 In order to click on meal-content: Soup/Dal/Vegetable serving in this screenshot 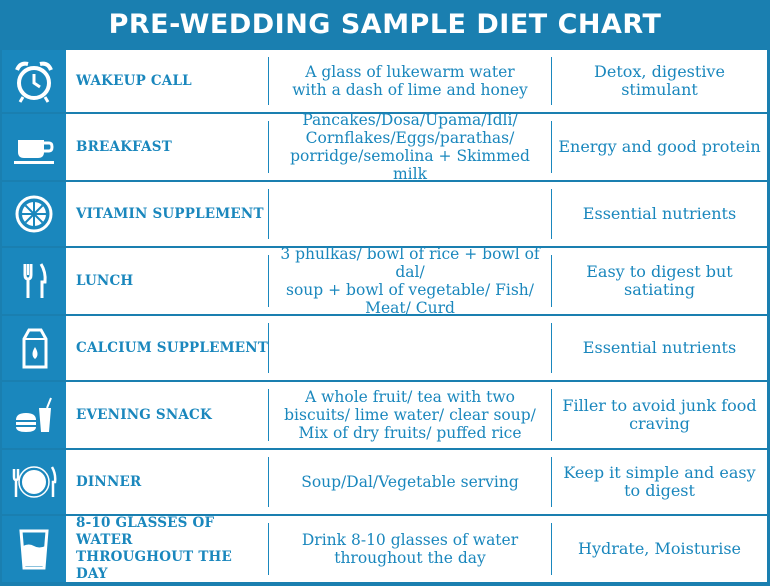, I will do `click(410, 482)`.